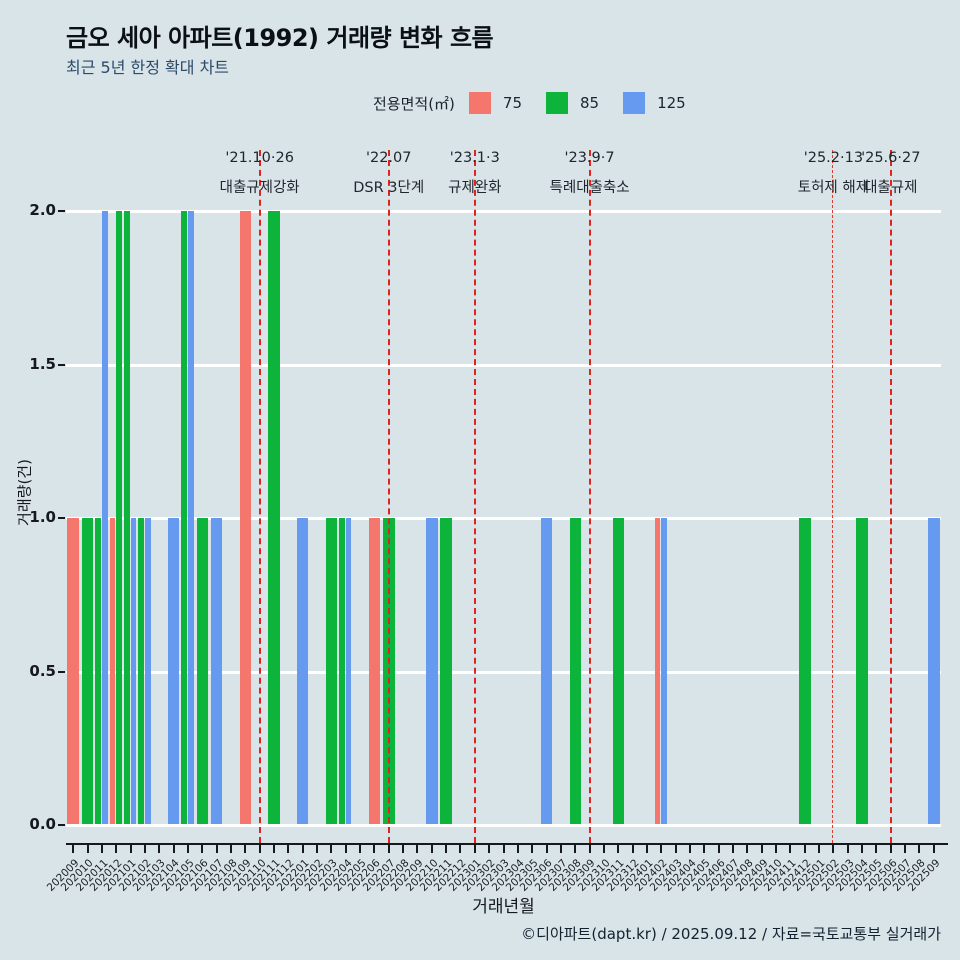  What do you see at coordinates (503, 672) in the screenshot?
I see `gridline-0.5` at bounding box center [503, 672].